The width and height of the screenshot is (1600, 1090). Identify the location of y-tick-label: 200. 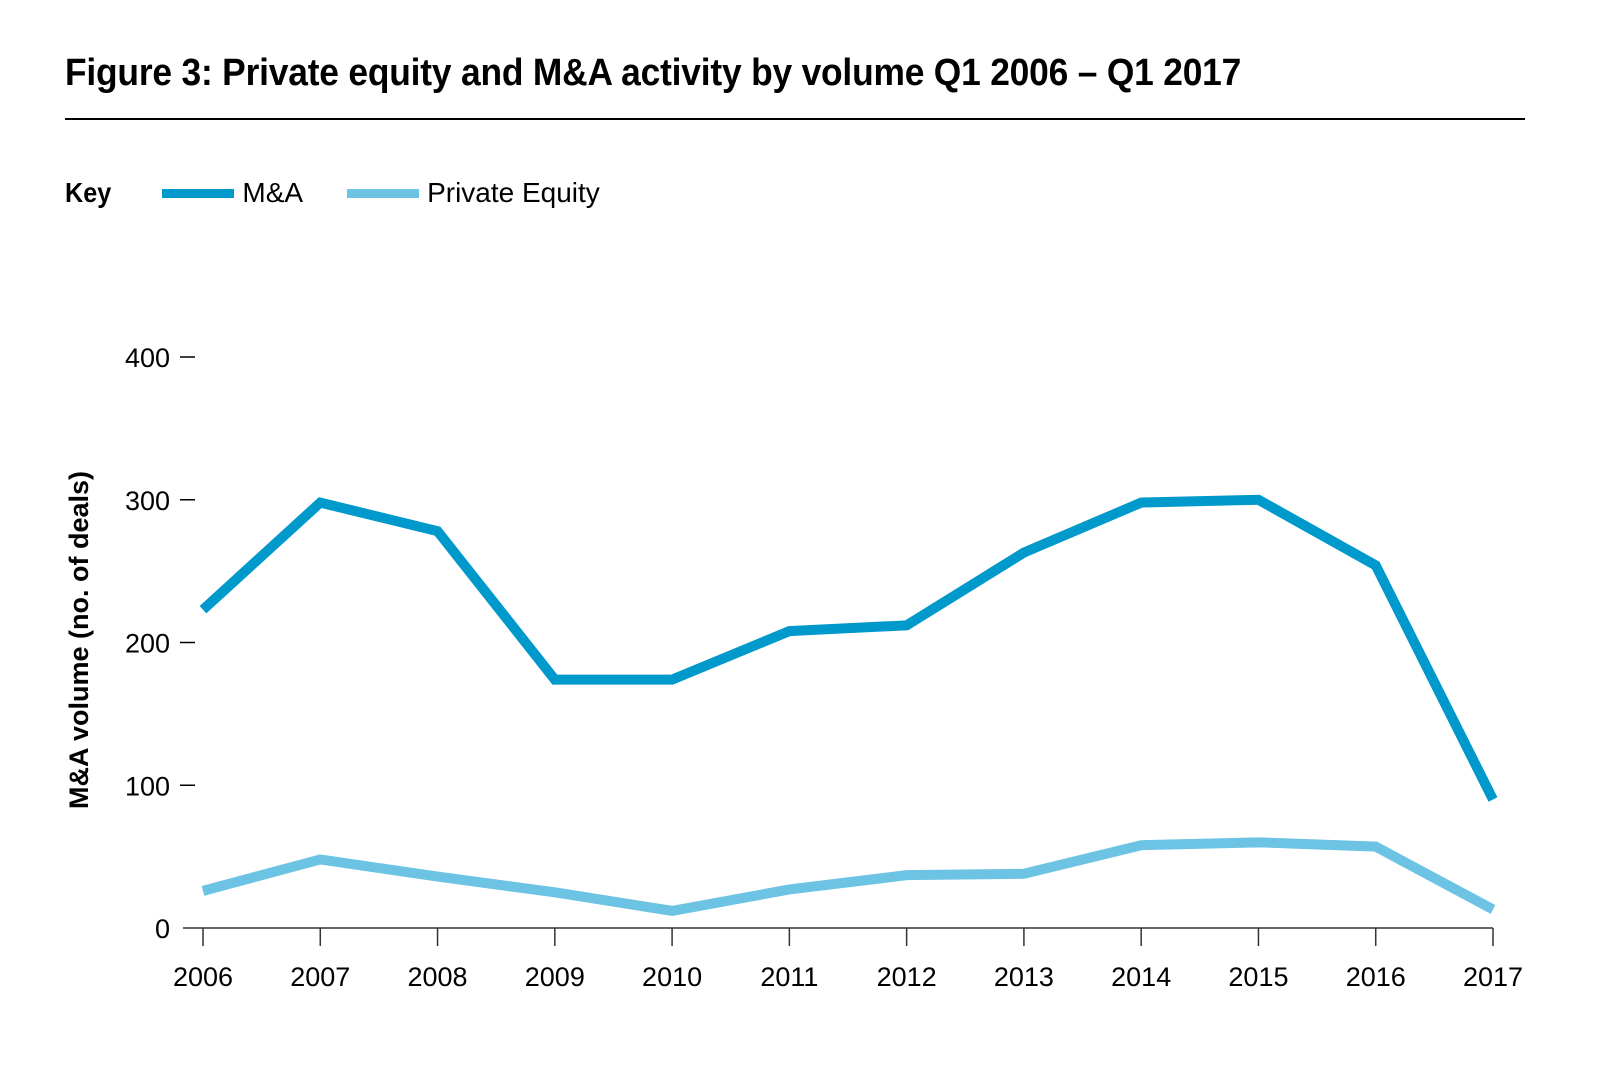
(147, 644).